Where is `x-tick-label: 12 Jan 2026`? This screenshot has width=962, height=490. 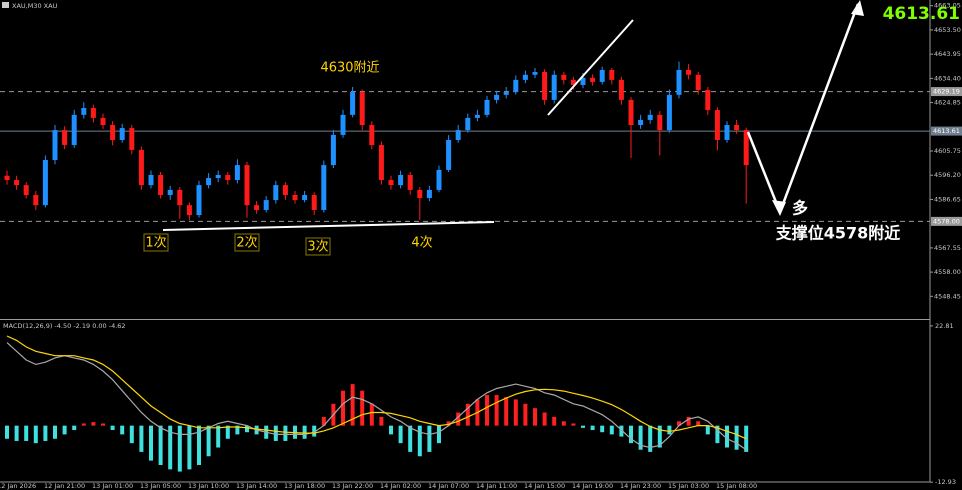
x-tick-label: 12 Jan 2026 is located at coordinates (18, 486).